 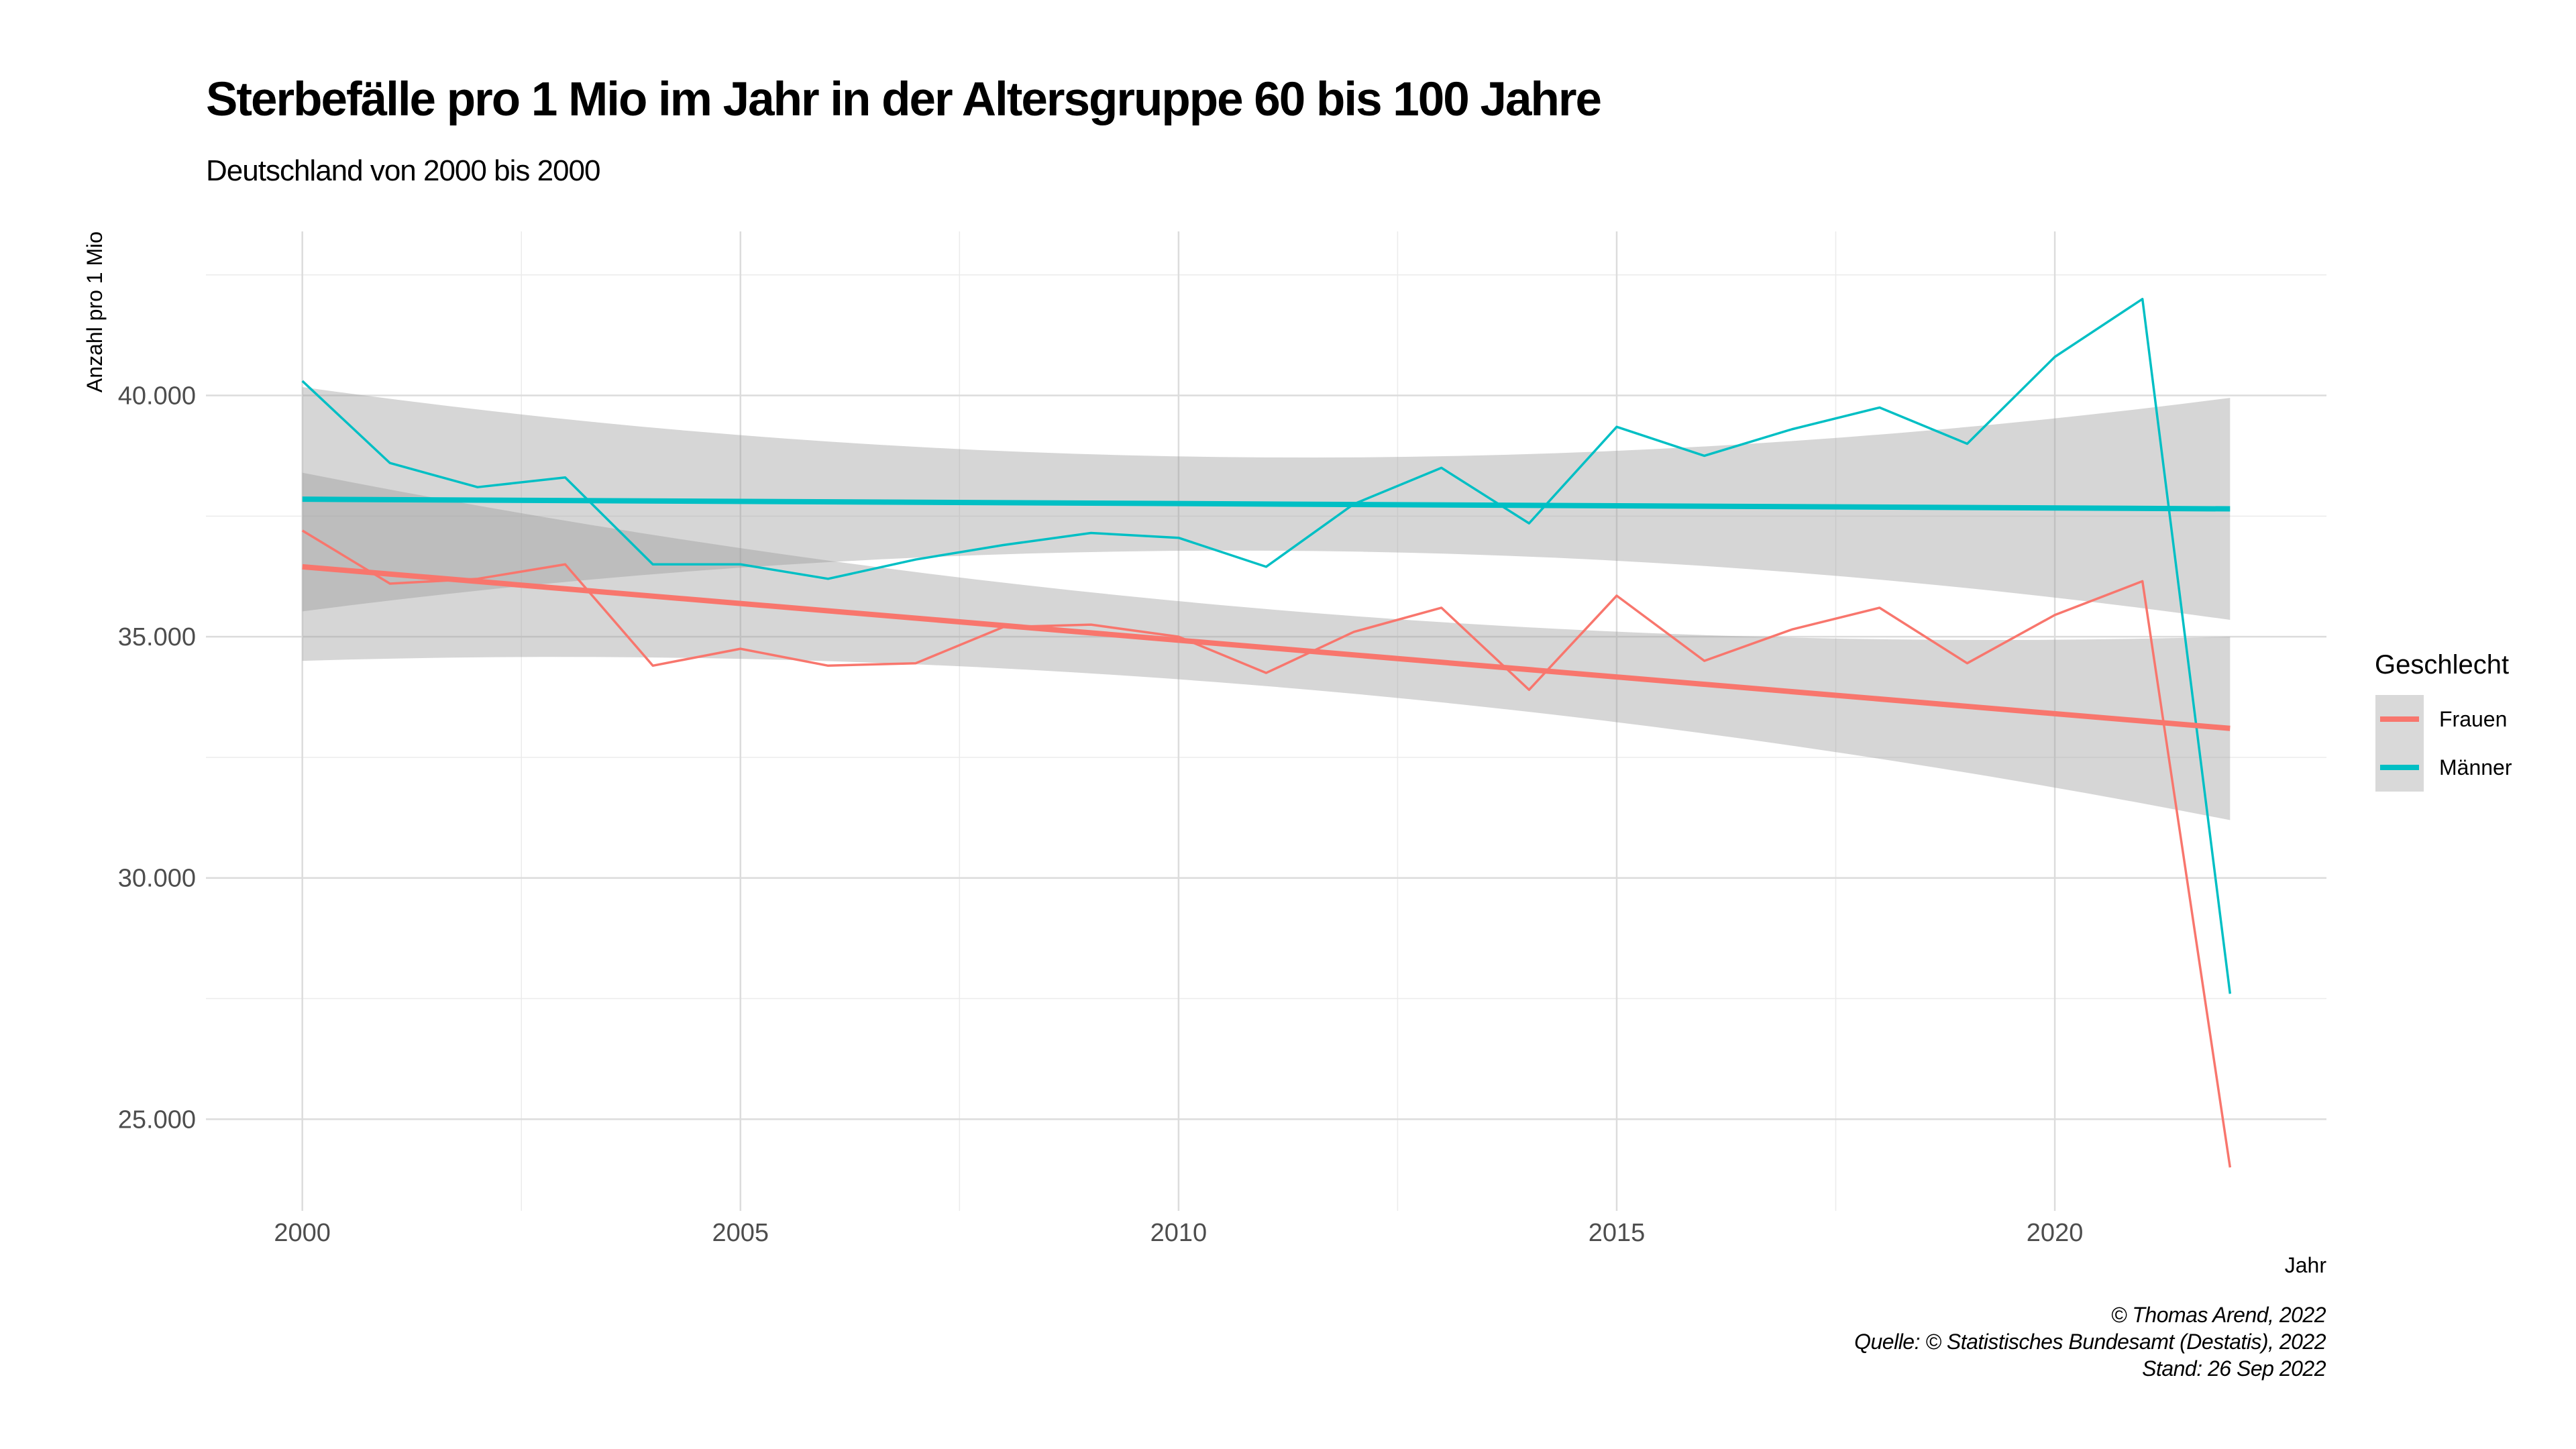 I want to click on trend-lines, so click(x=1266, y=613).